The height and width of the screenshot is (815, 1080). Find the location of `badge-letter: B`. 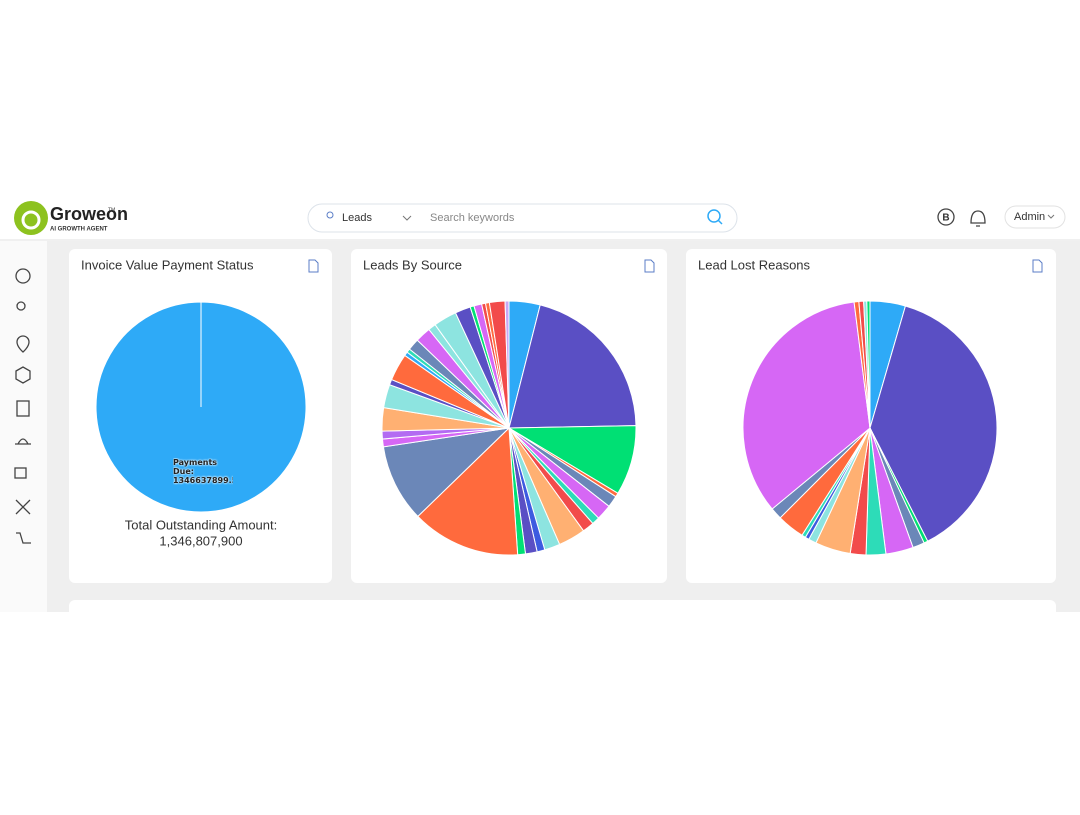

badge-letter: B is located at coordinates (945, 218).